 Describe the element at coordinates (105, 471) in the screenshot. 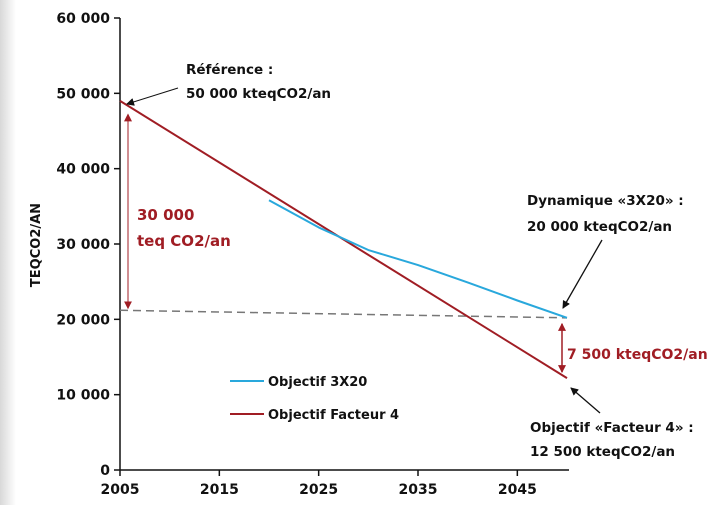

I see `y-tick-label: 0` at that location.